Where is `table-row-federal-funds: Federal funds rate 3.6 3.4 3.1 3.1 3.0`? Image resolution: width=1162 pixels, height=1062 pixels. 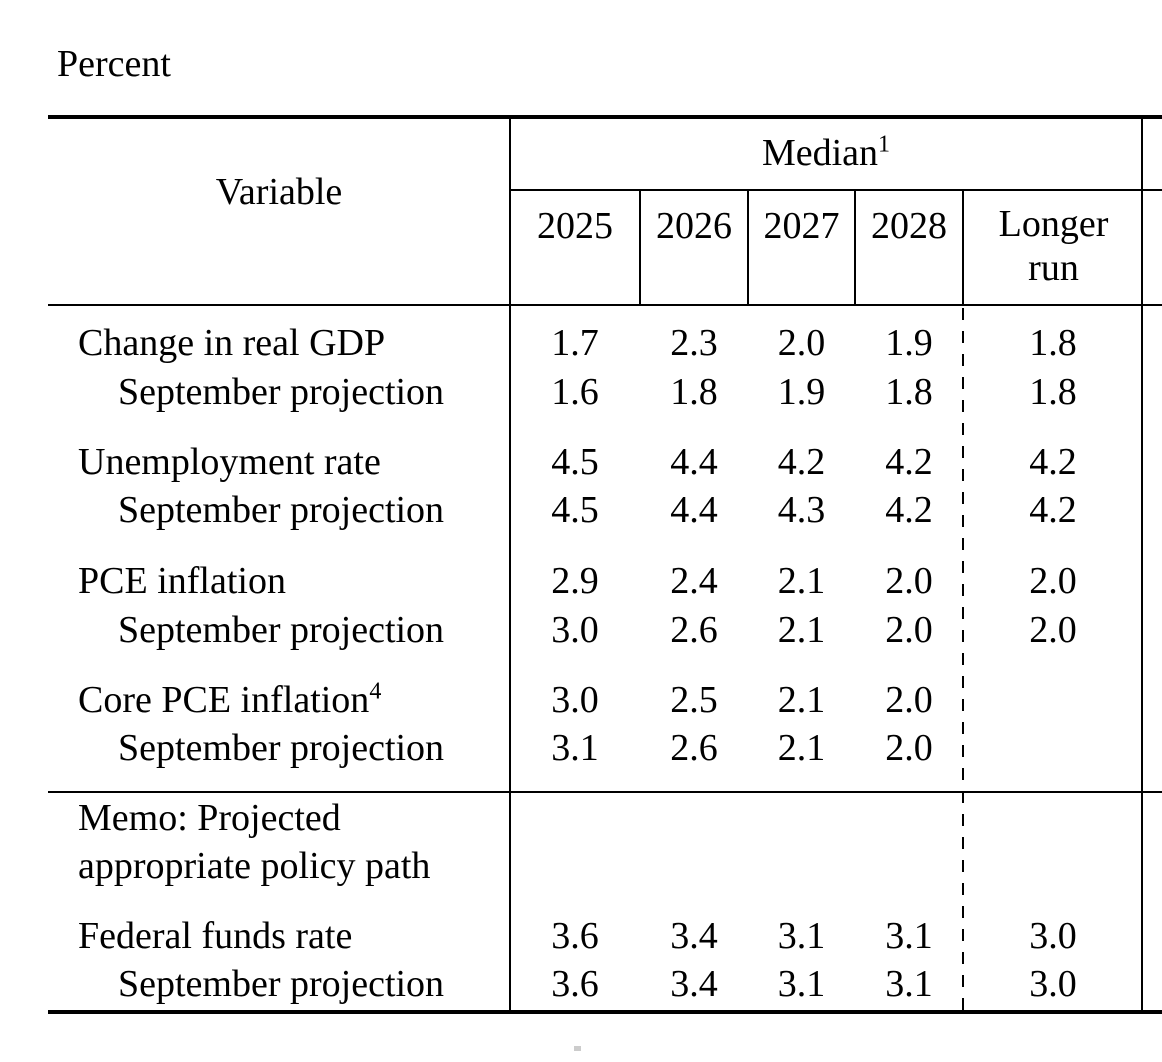 table-row-federal-funds: Federal funds rate 3.6 3.4 3.1 3.1 3.0 is located at coordinates (581, 936).